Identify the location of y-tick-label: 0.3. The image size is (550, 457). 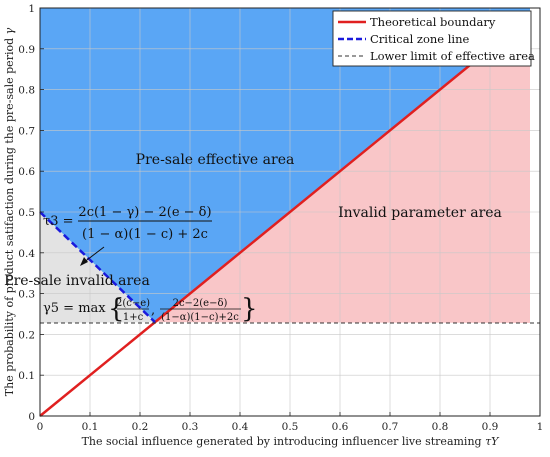
(26, 295).